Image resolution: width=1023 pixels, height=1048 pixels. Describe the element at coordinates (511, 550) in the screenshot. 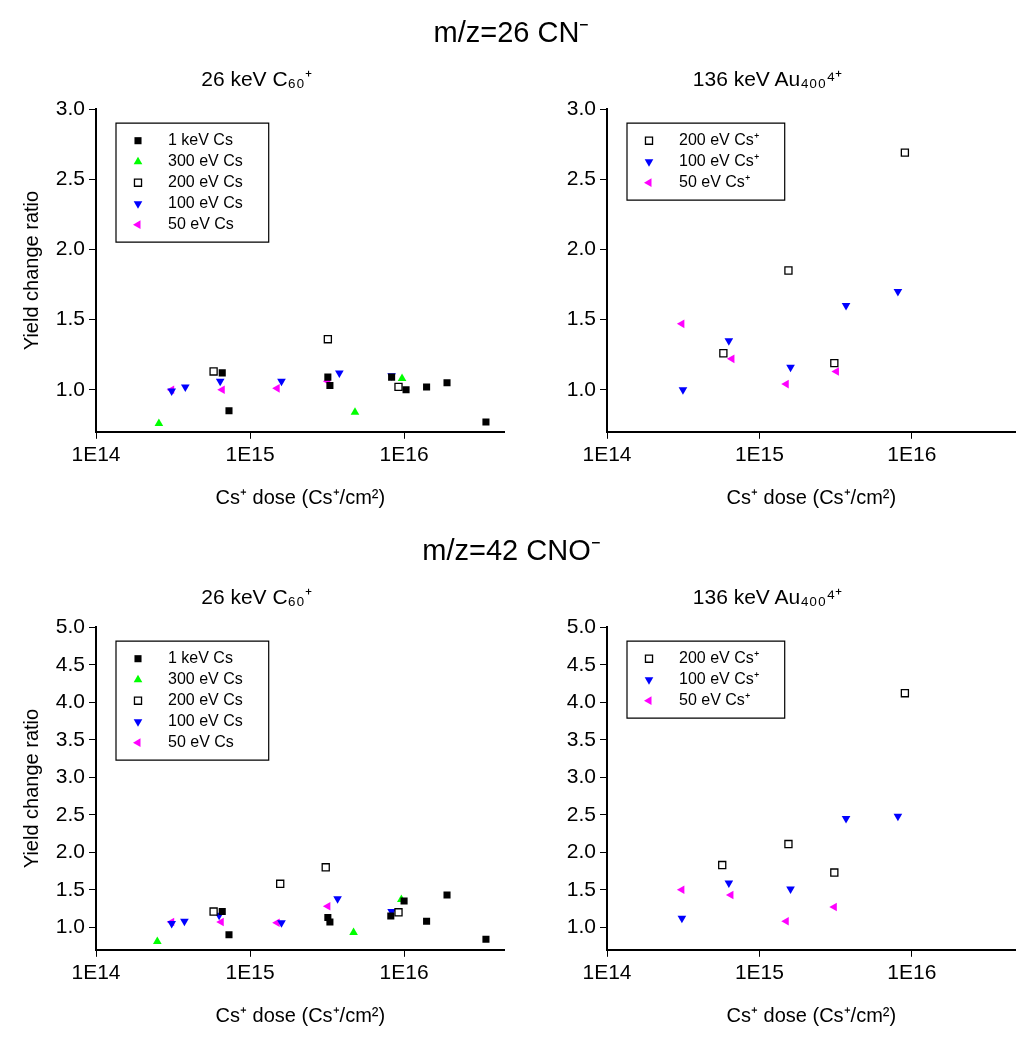

I see `text: m/z=42 CNO⁻` at that location.